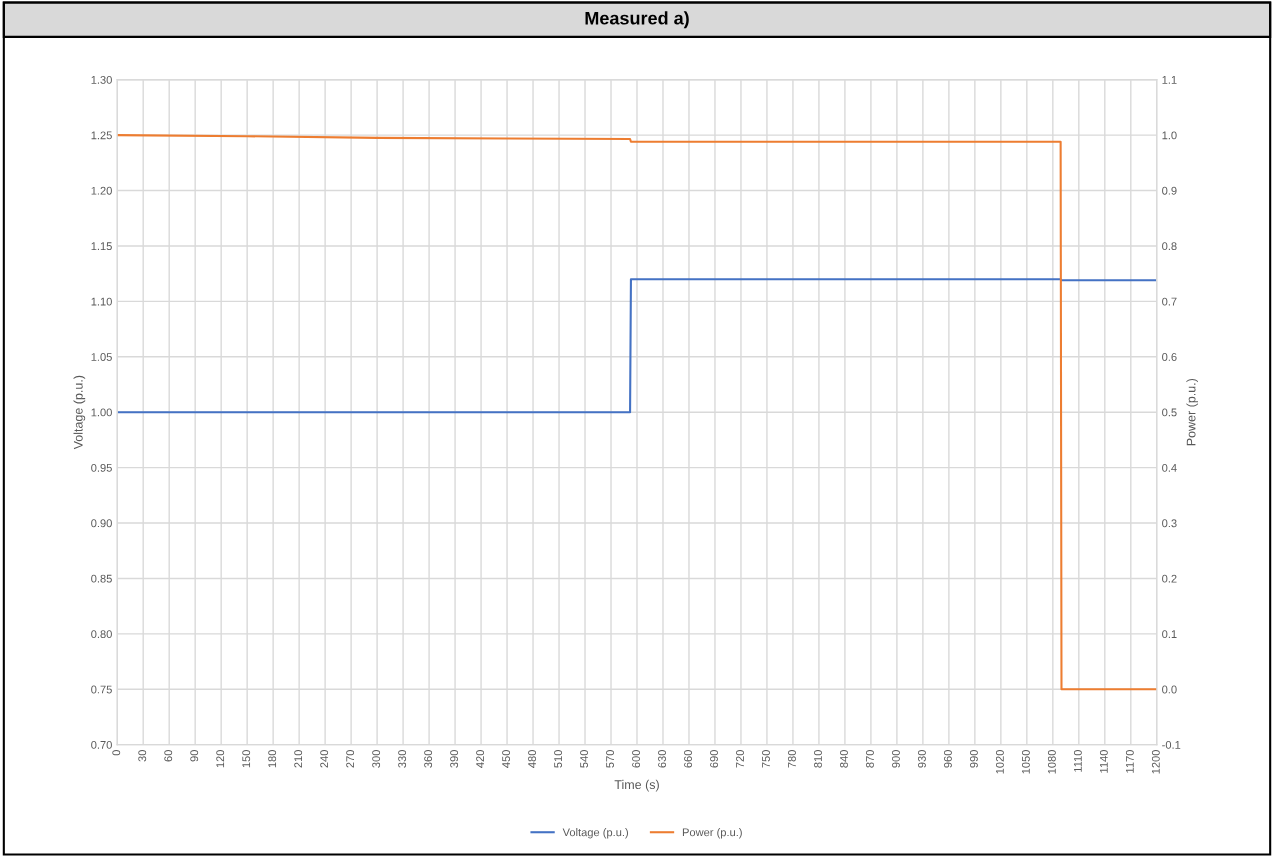 This screenshot has height=857, width=1274. Describe the element at coordinates (1169, 467) in the screenshot. I see `y2-tick-label: 0.4` at that location.